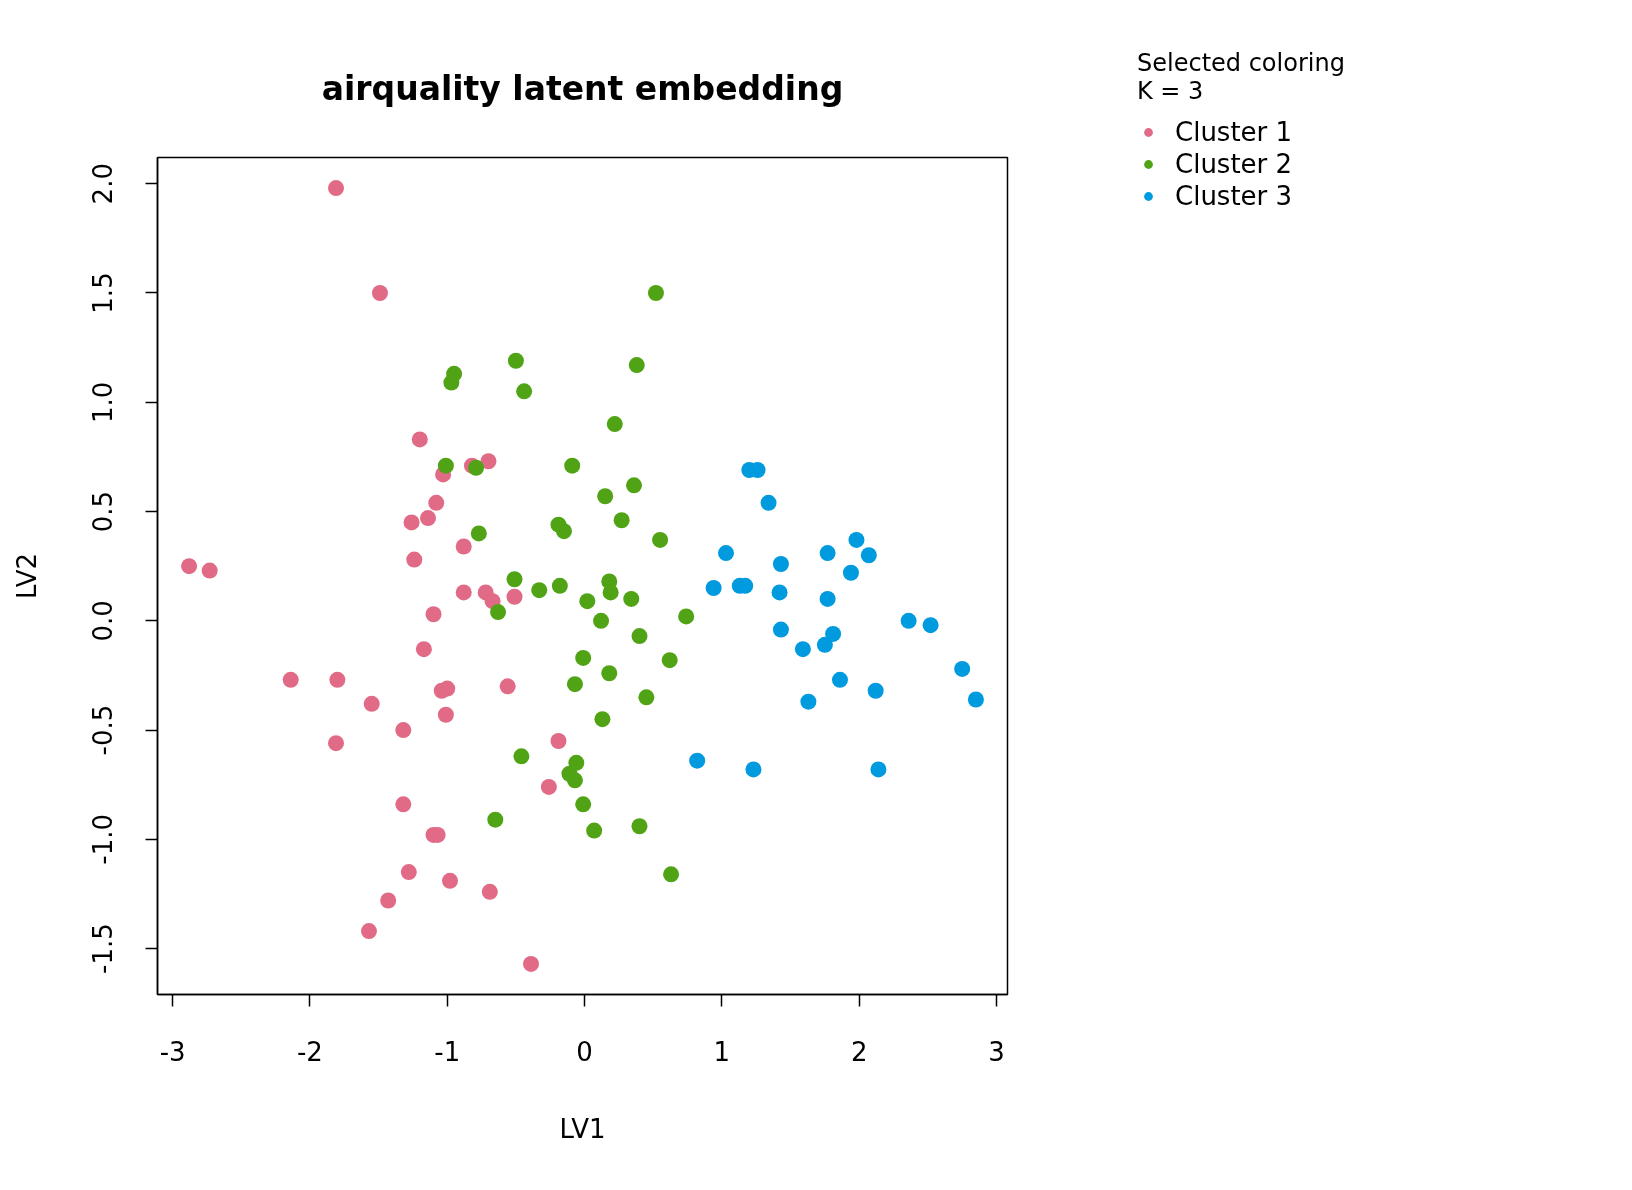  What do you see at coordinates (722, 1051) in the screenshot?
I see `x-tick-label: 1` at bounding box center [722, 1051].